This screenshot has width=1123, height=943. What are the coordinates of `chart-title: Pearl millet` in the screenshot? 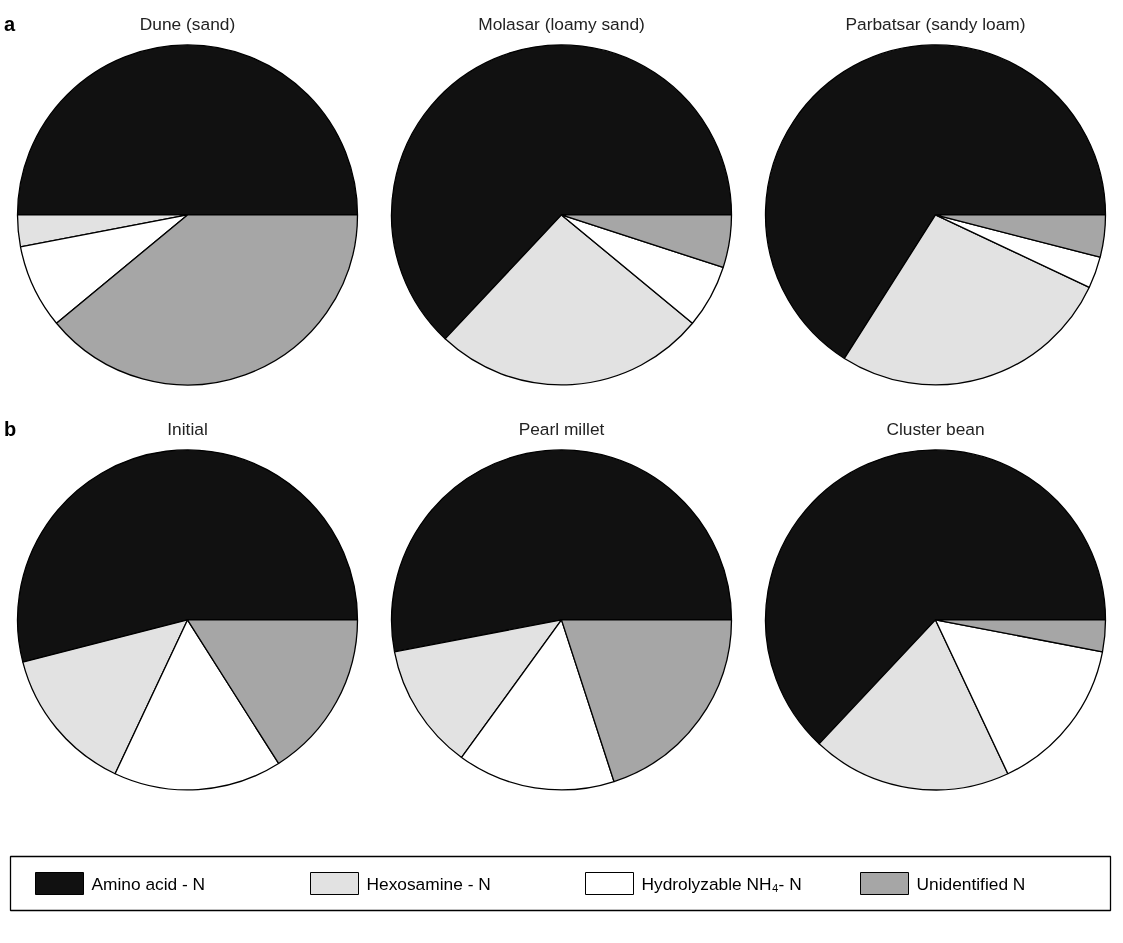 It's located at (561, 429).